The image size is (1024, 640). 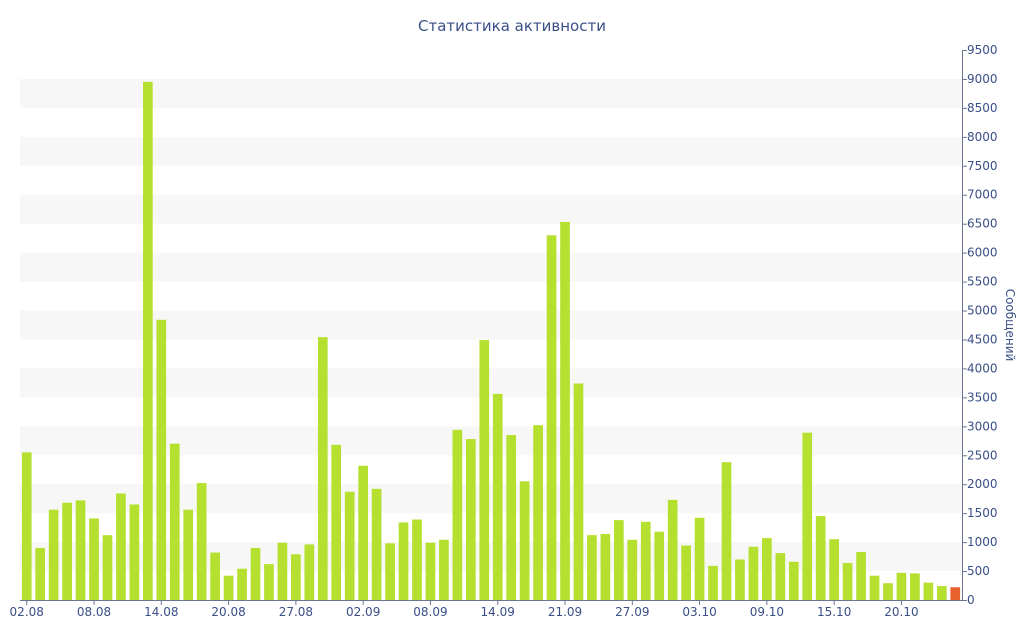 What do you see at coordinates (1010, 325) in the screenshot?
I see `y-axis-label: Сообщений` at bounding box center [1010, 325].